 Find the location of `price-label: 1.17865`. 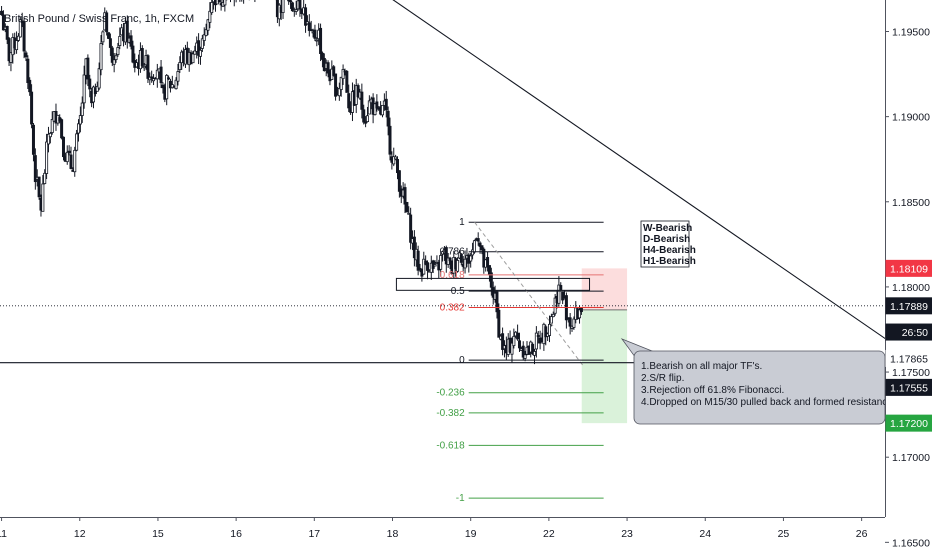

price-label: 1.17865 is located at coordinates (909, 359).